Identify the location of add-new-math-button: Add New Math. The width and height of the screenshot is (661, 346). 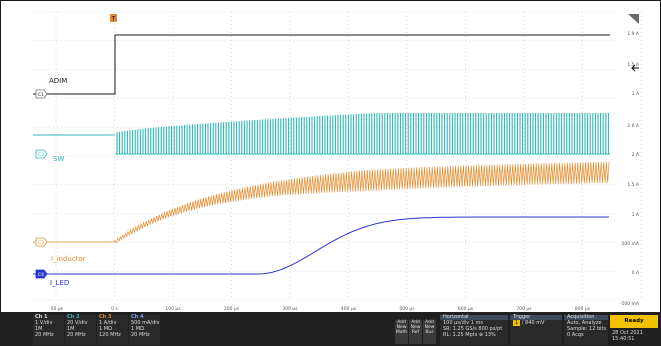
(401, 332).